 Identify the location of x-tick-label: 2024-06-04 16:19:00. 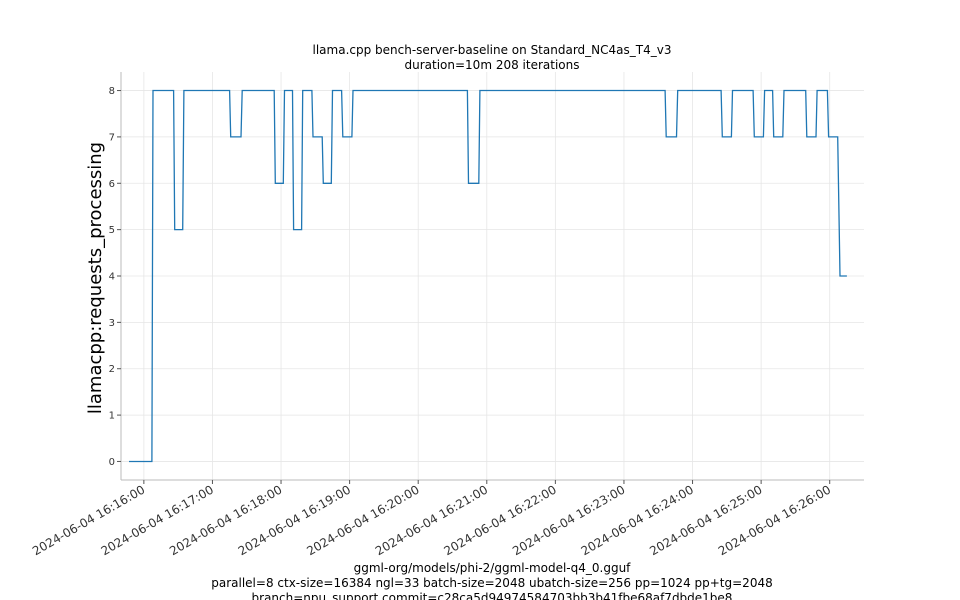
(294, 520).